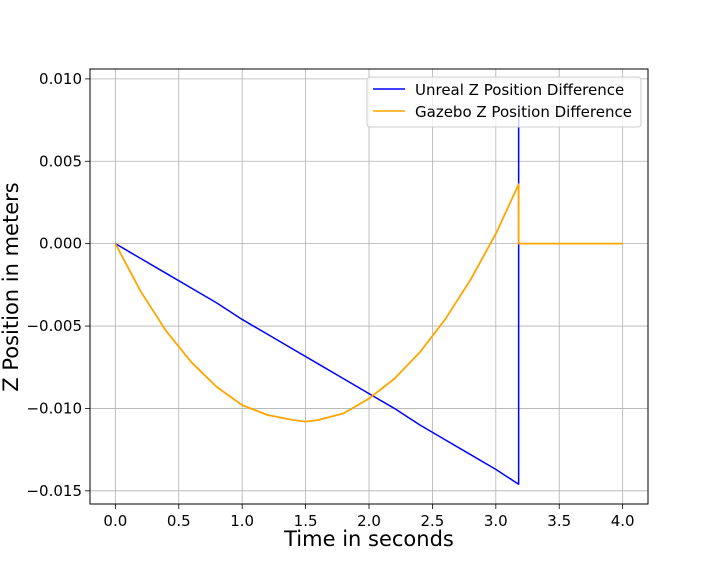  Describe the element at coordinates (519, 90) in the screenshot. I see `legend-label-unreal: Unreal Z Position Difference` at that location.